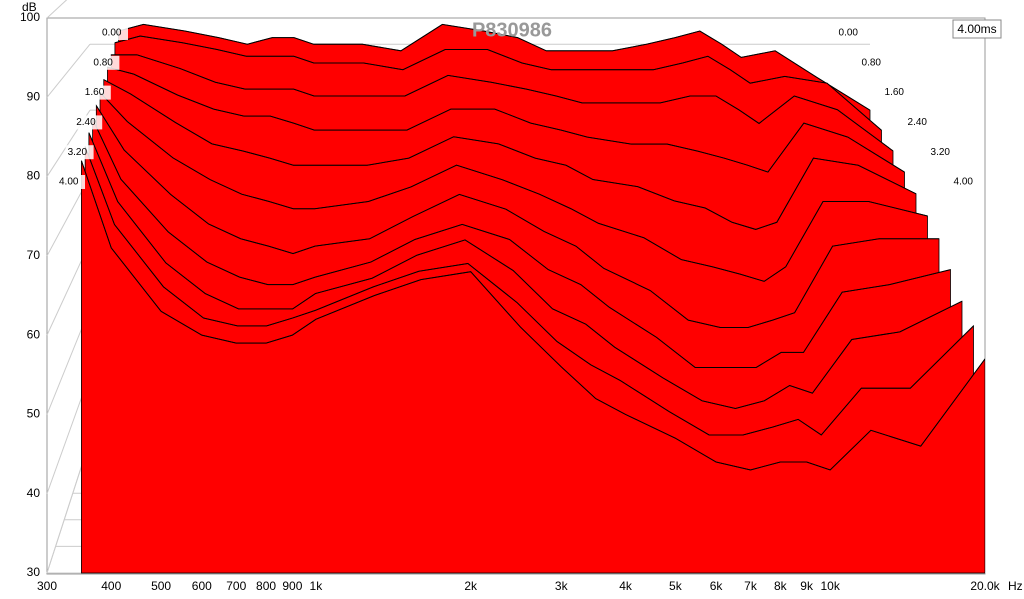 The image size is (1024, 599). Describe the element at coordinates (34, 176) in the screenshot. I see `y-tick-label: 80` at that location.